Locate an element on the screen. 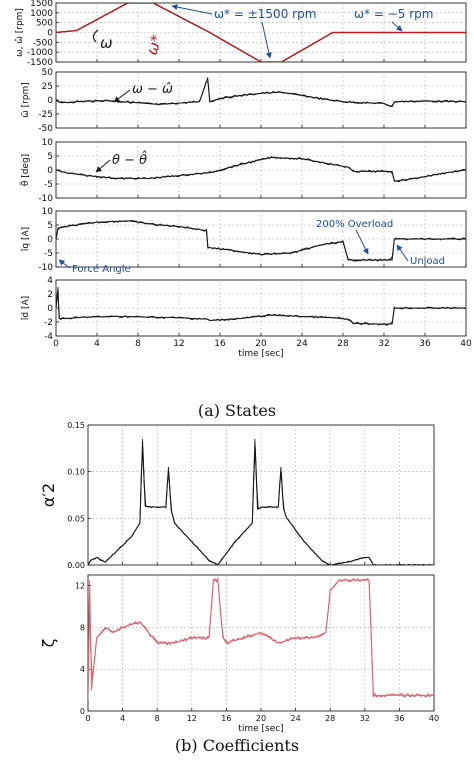 The height and width of the screenshot is (762, 474). y-tick-label: 8 is located at coordinates (82, 627).